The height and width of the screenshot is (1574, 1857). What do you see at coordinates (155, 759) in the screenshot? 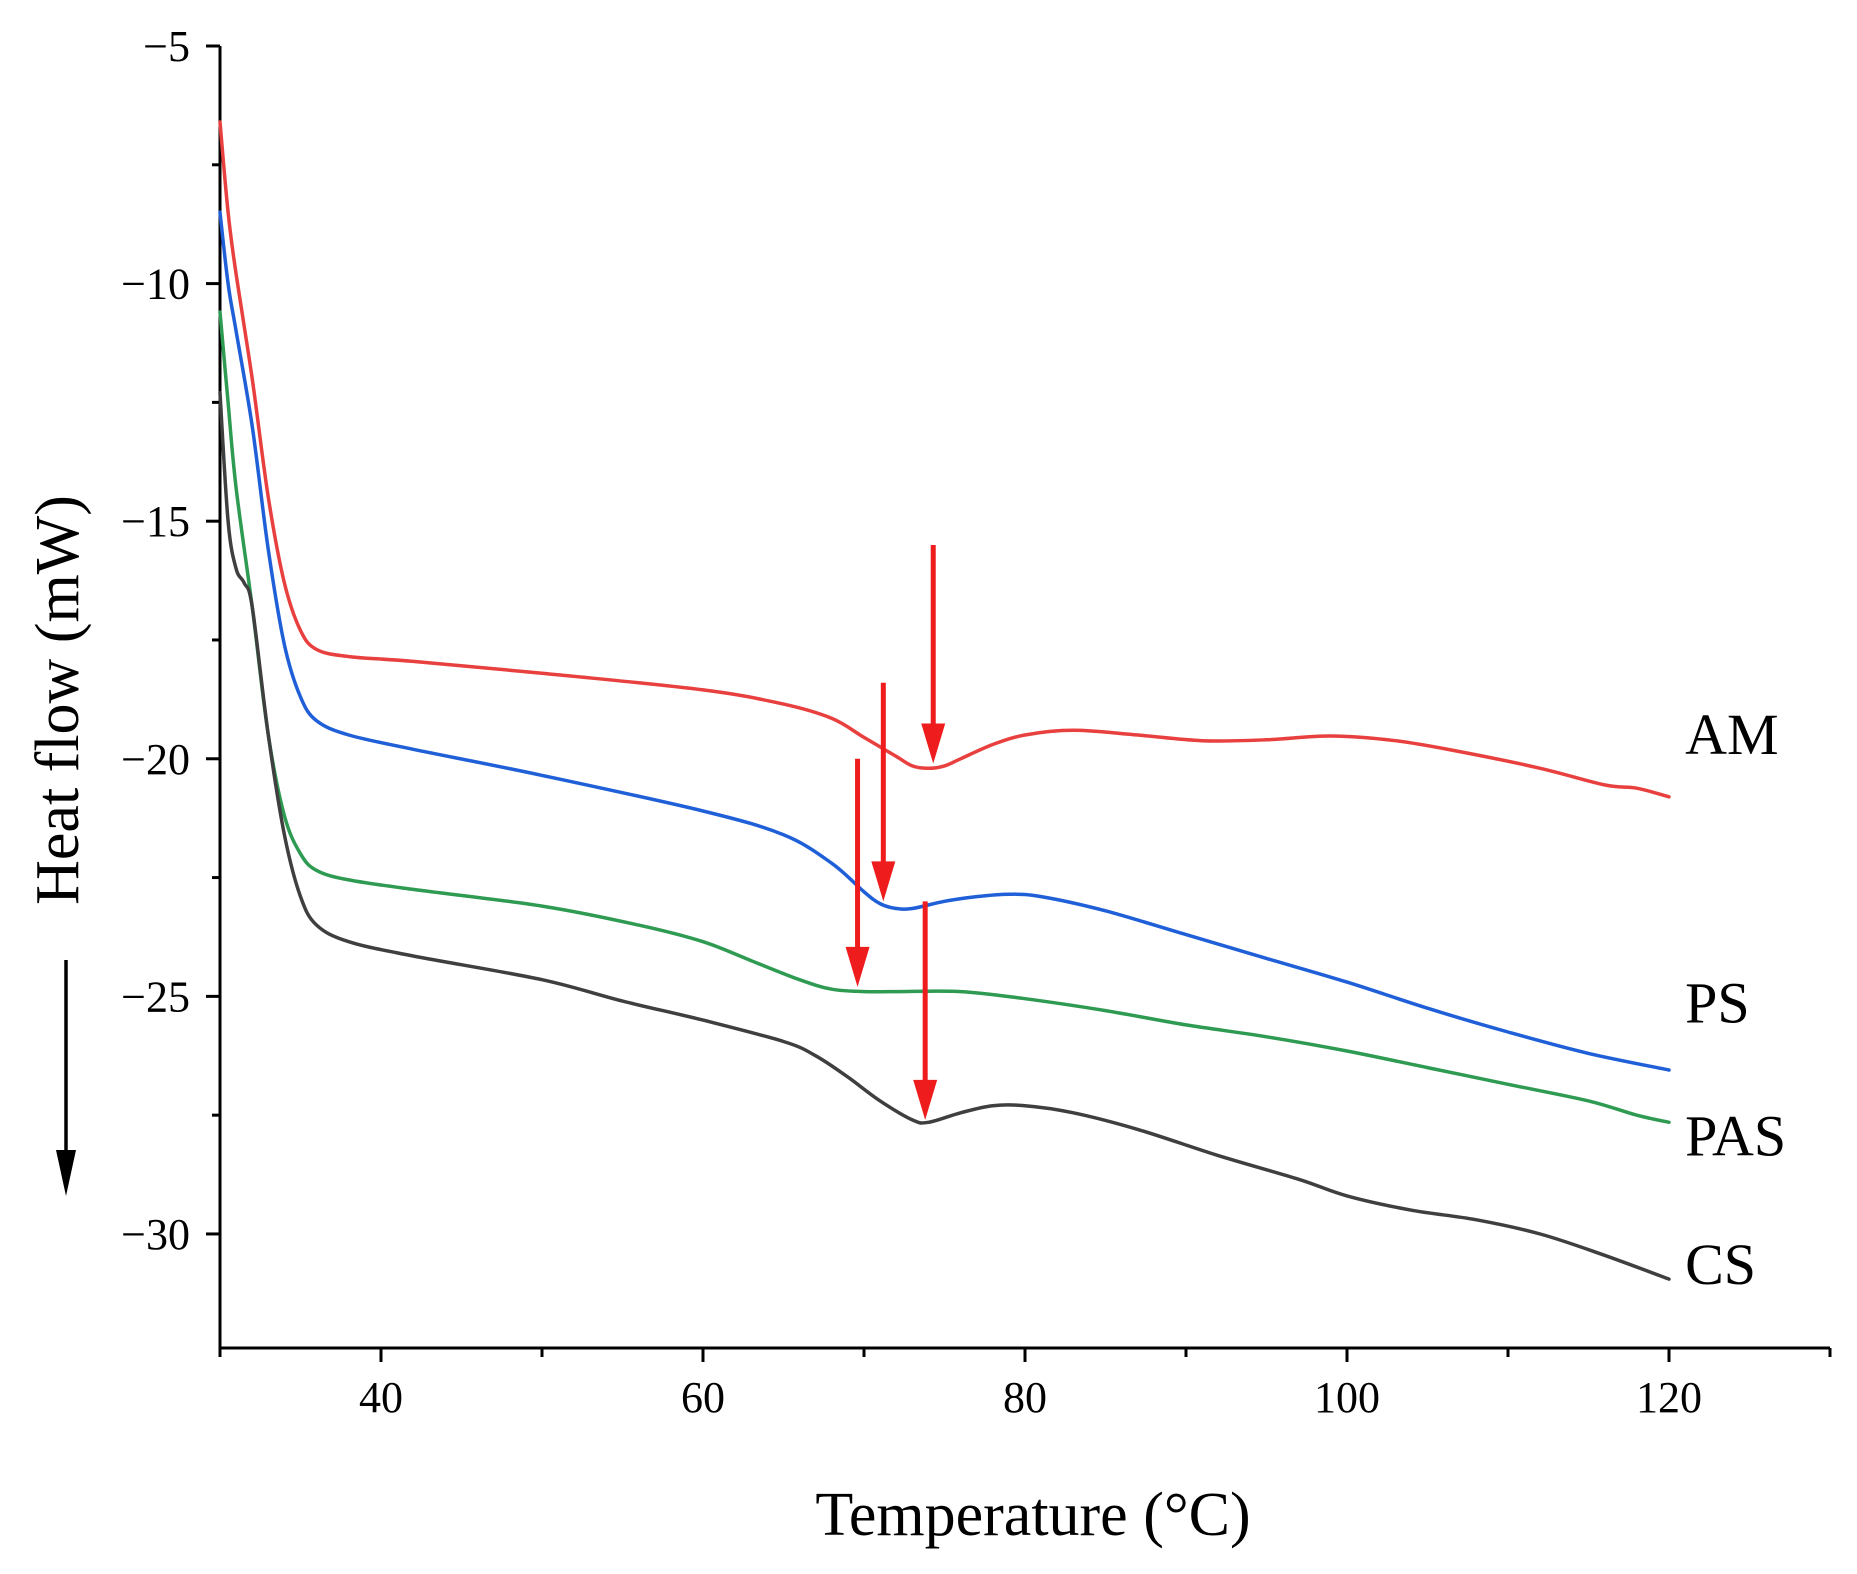
I see `y-tick-label: −20` at bounding box center [155, 759].